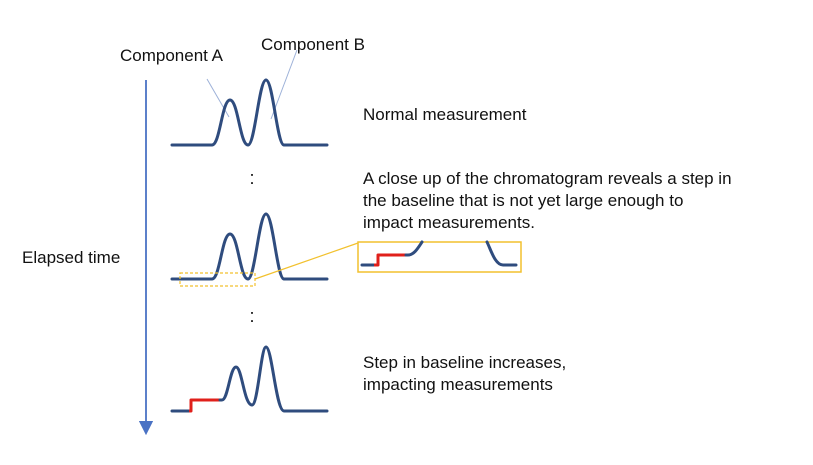  I want to click on closeup-region-marker, so click(217, 279).